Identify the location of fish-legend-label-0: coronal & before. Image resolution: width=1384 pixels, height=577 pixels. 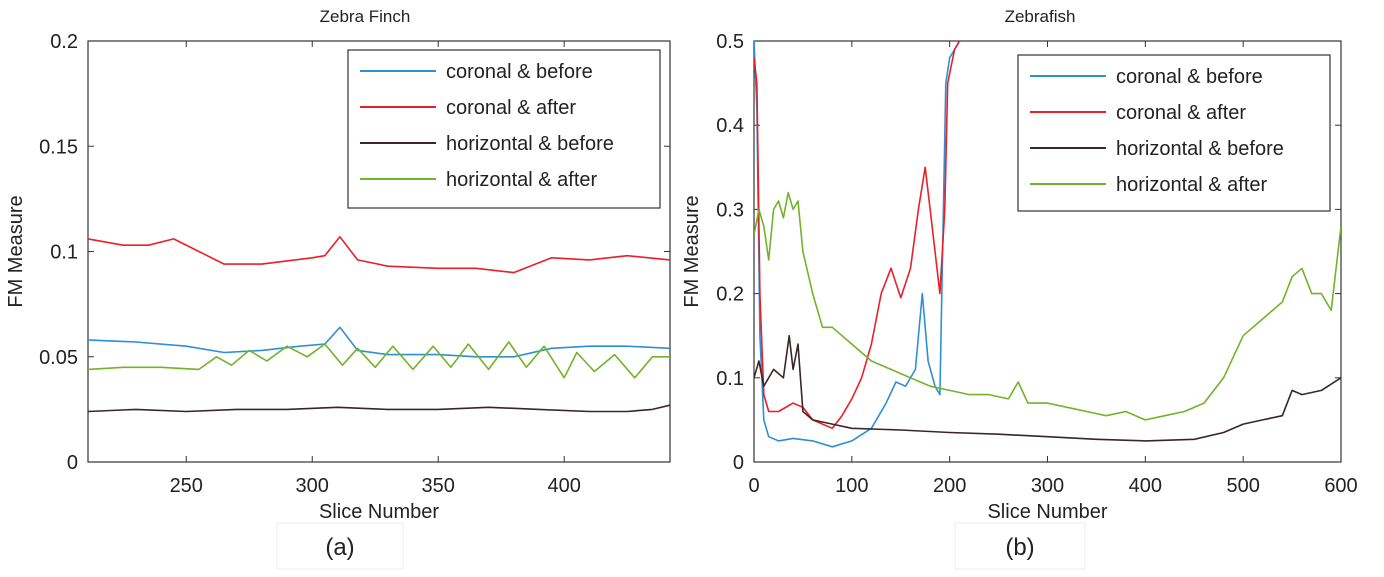
(1189, 77).